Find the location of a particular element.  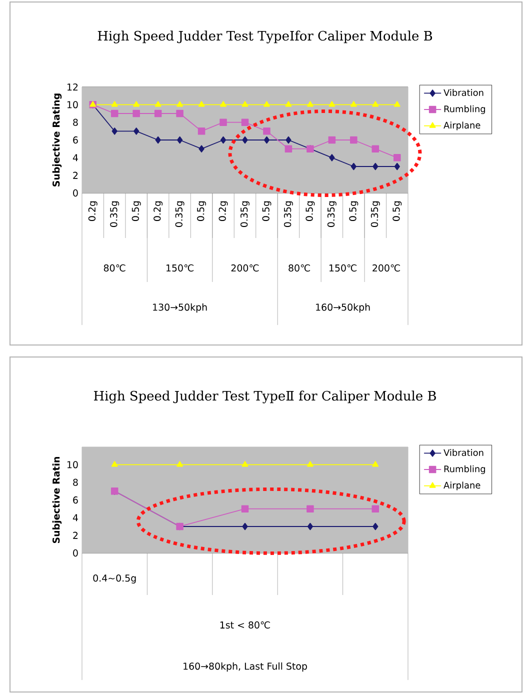

text: 160→50kph is located at coordinates (343, 308).